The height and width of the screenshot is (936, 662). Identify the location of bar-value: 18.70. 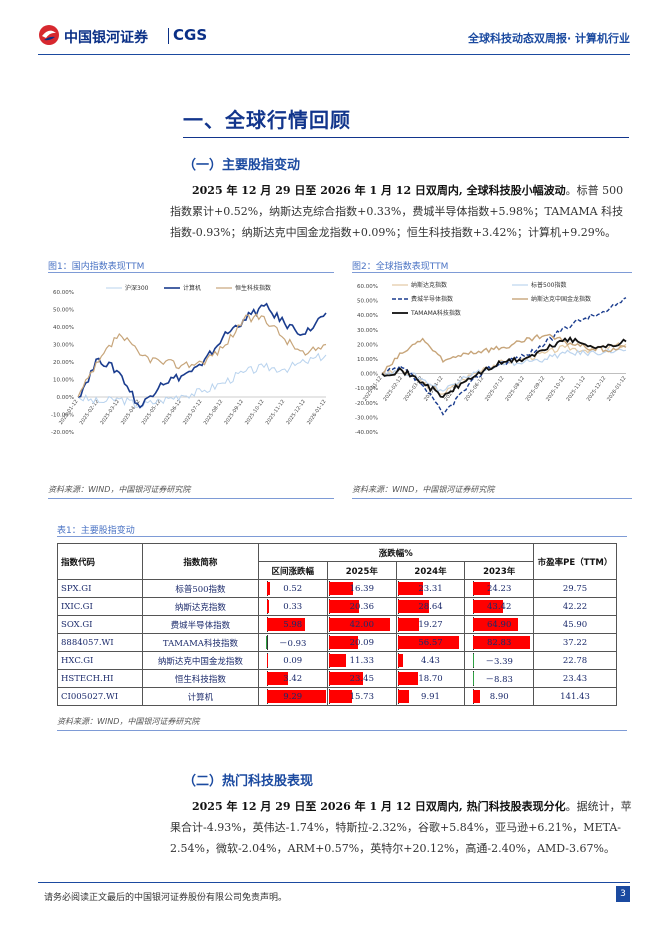
(430, 678).